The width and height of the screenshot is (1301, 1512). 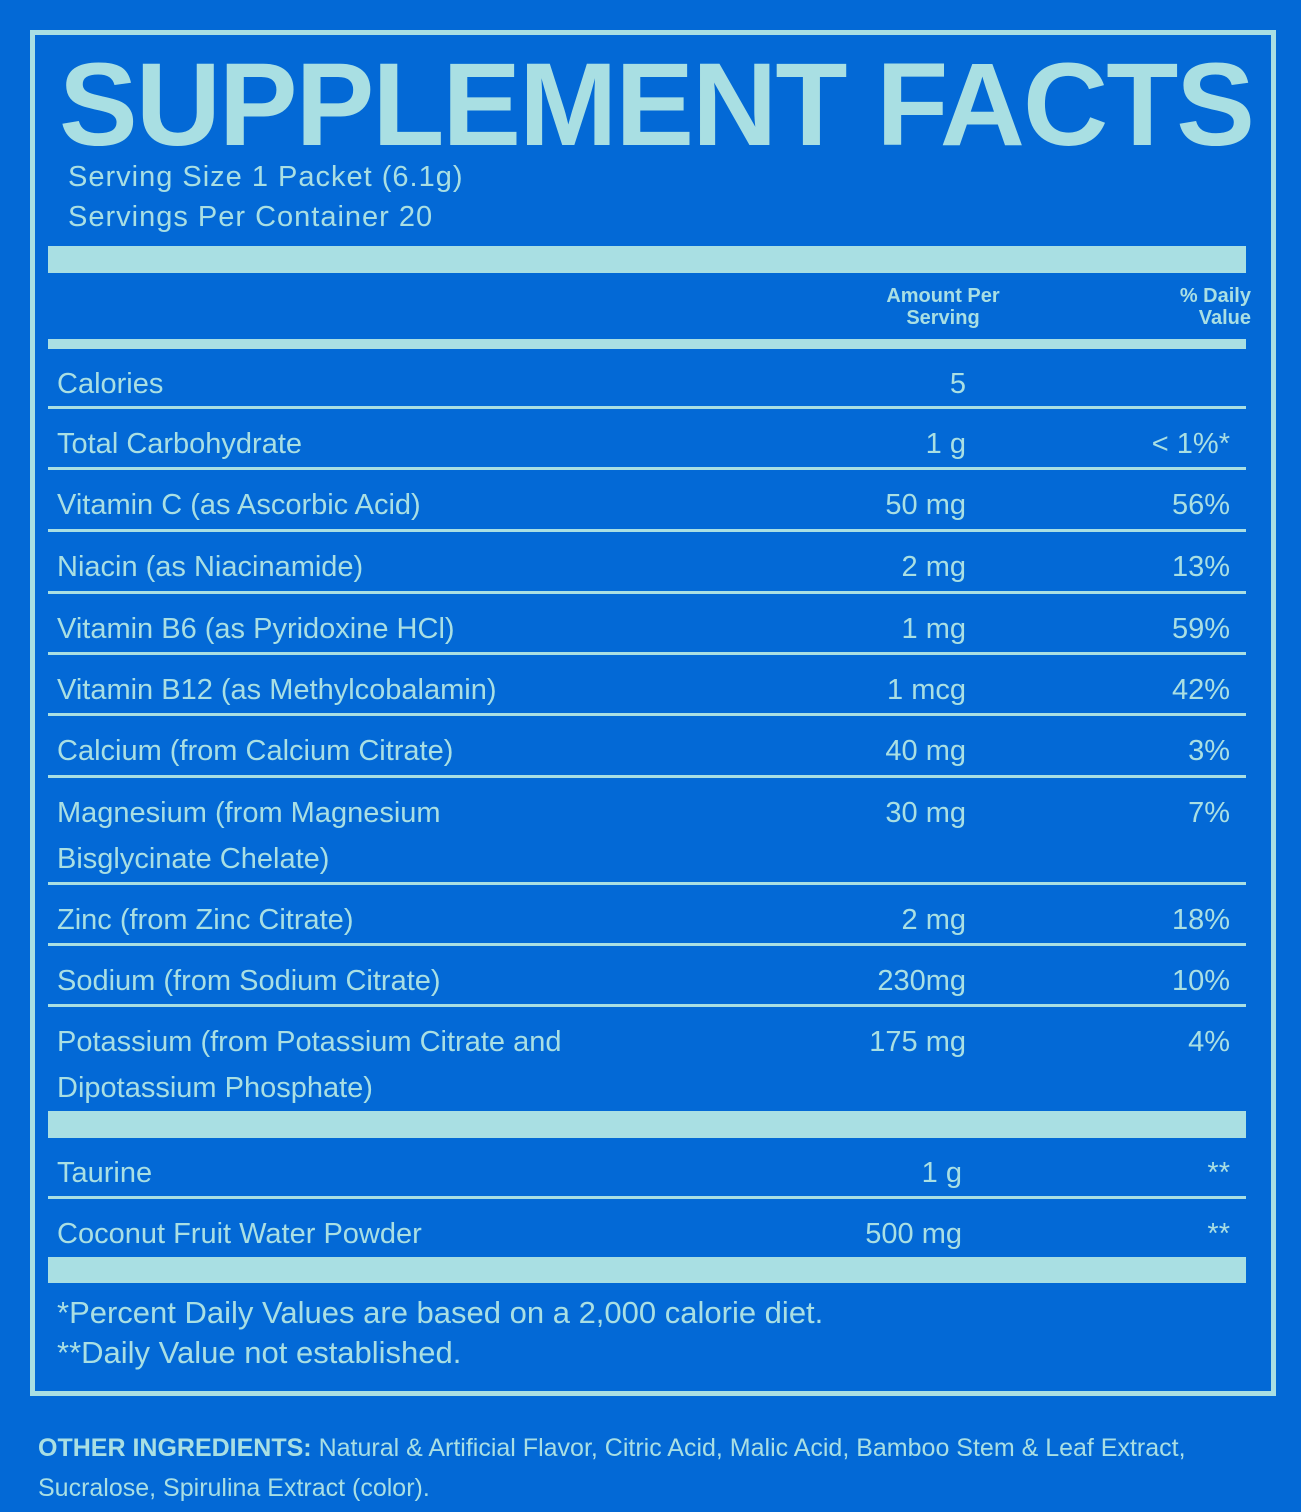 I want to click on nutrient-name: Taurine, so click(x=105, y=1173).